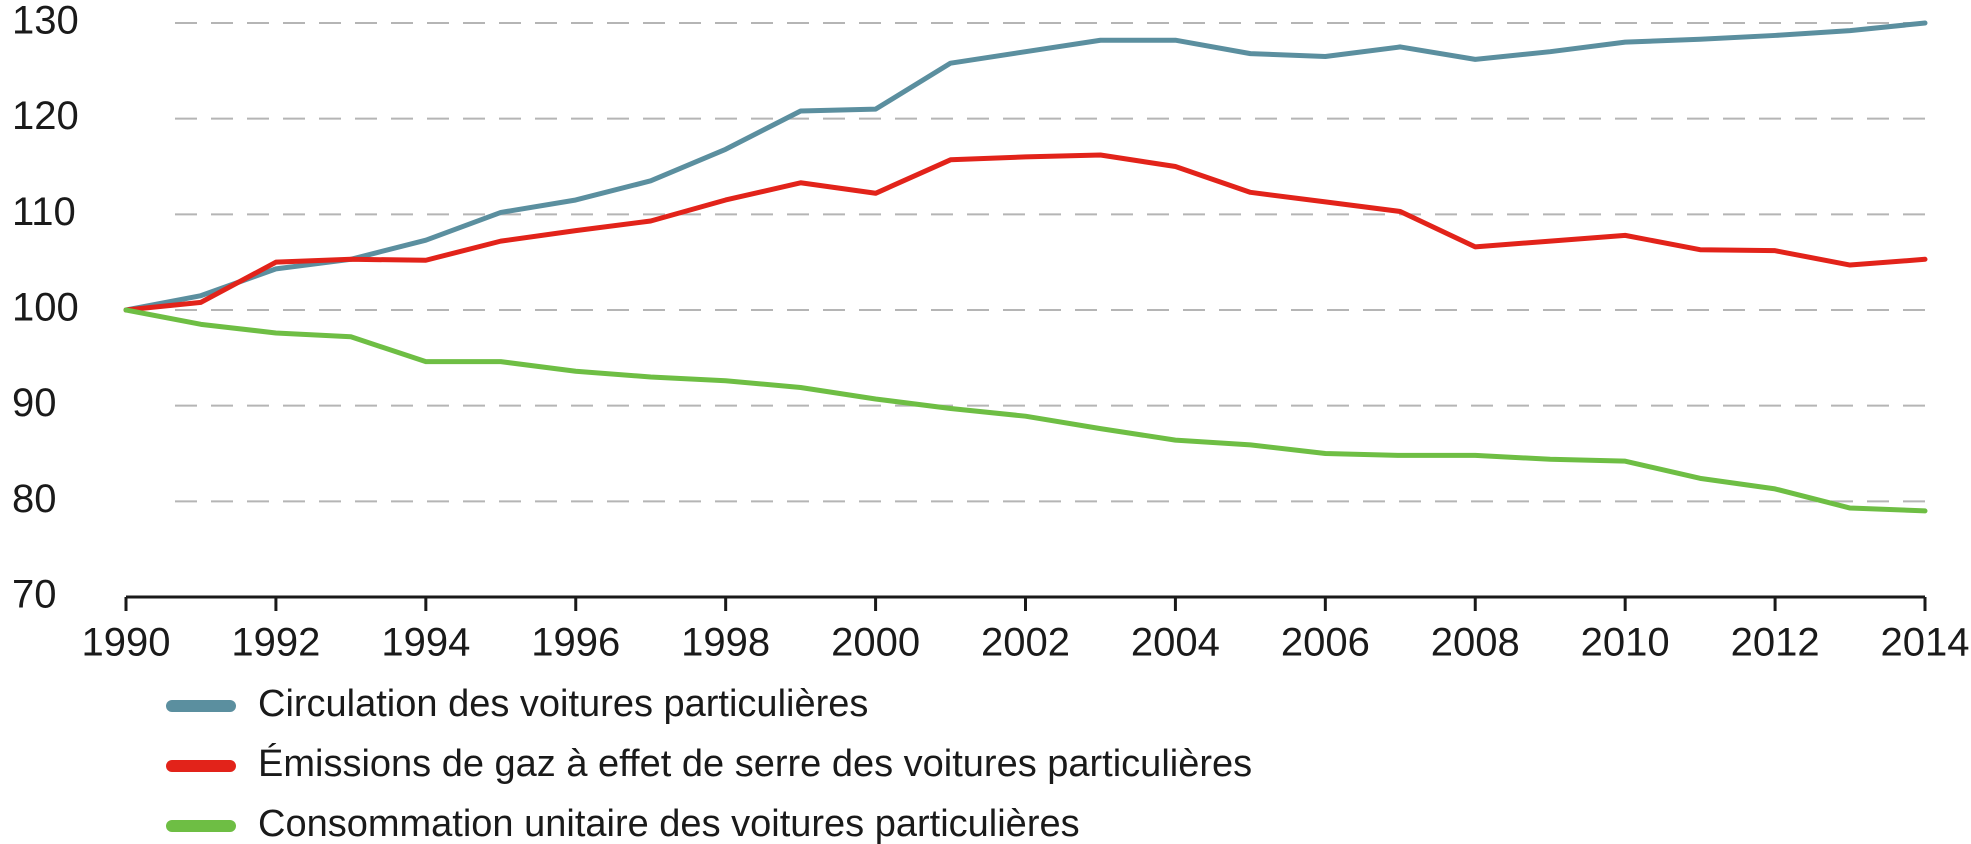 This screenshot has width=1971, height=844. Describe the element at coordinates (34, 595) in the screenshot. I see `y-tick-label: 70` at that location.